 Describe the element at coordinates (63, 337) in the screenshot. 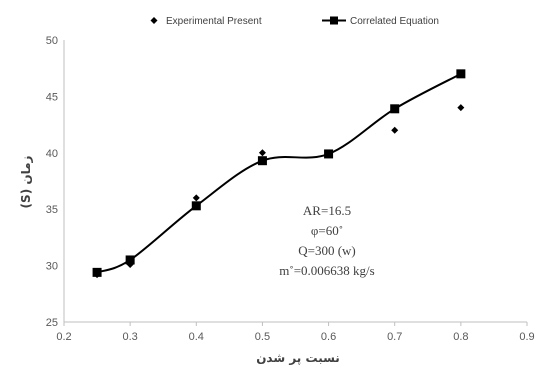

I see `x-tick-label: 0.2` at that location.